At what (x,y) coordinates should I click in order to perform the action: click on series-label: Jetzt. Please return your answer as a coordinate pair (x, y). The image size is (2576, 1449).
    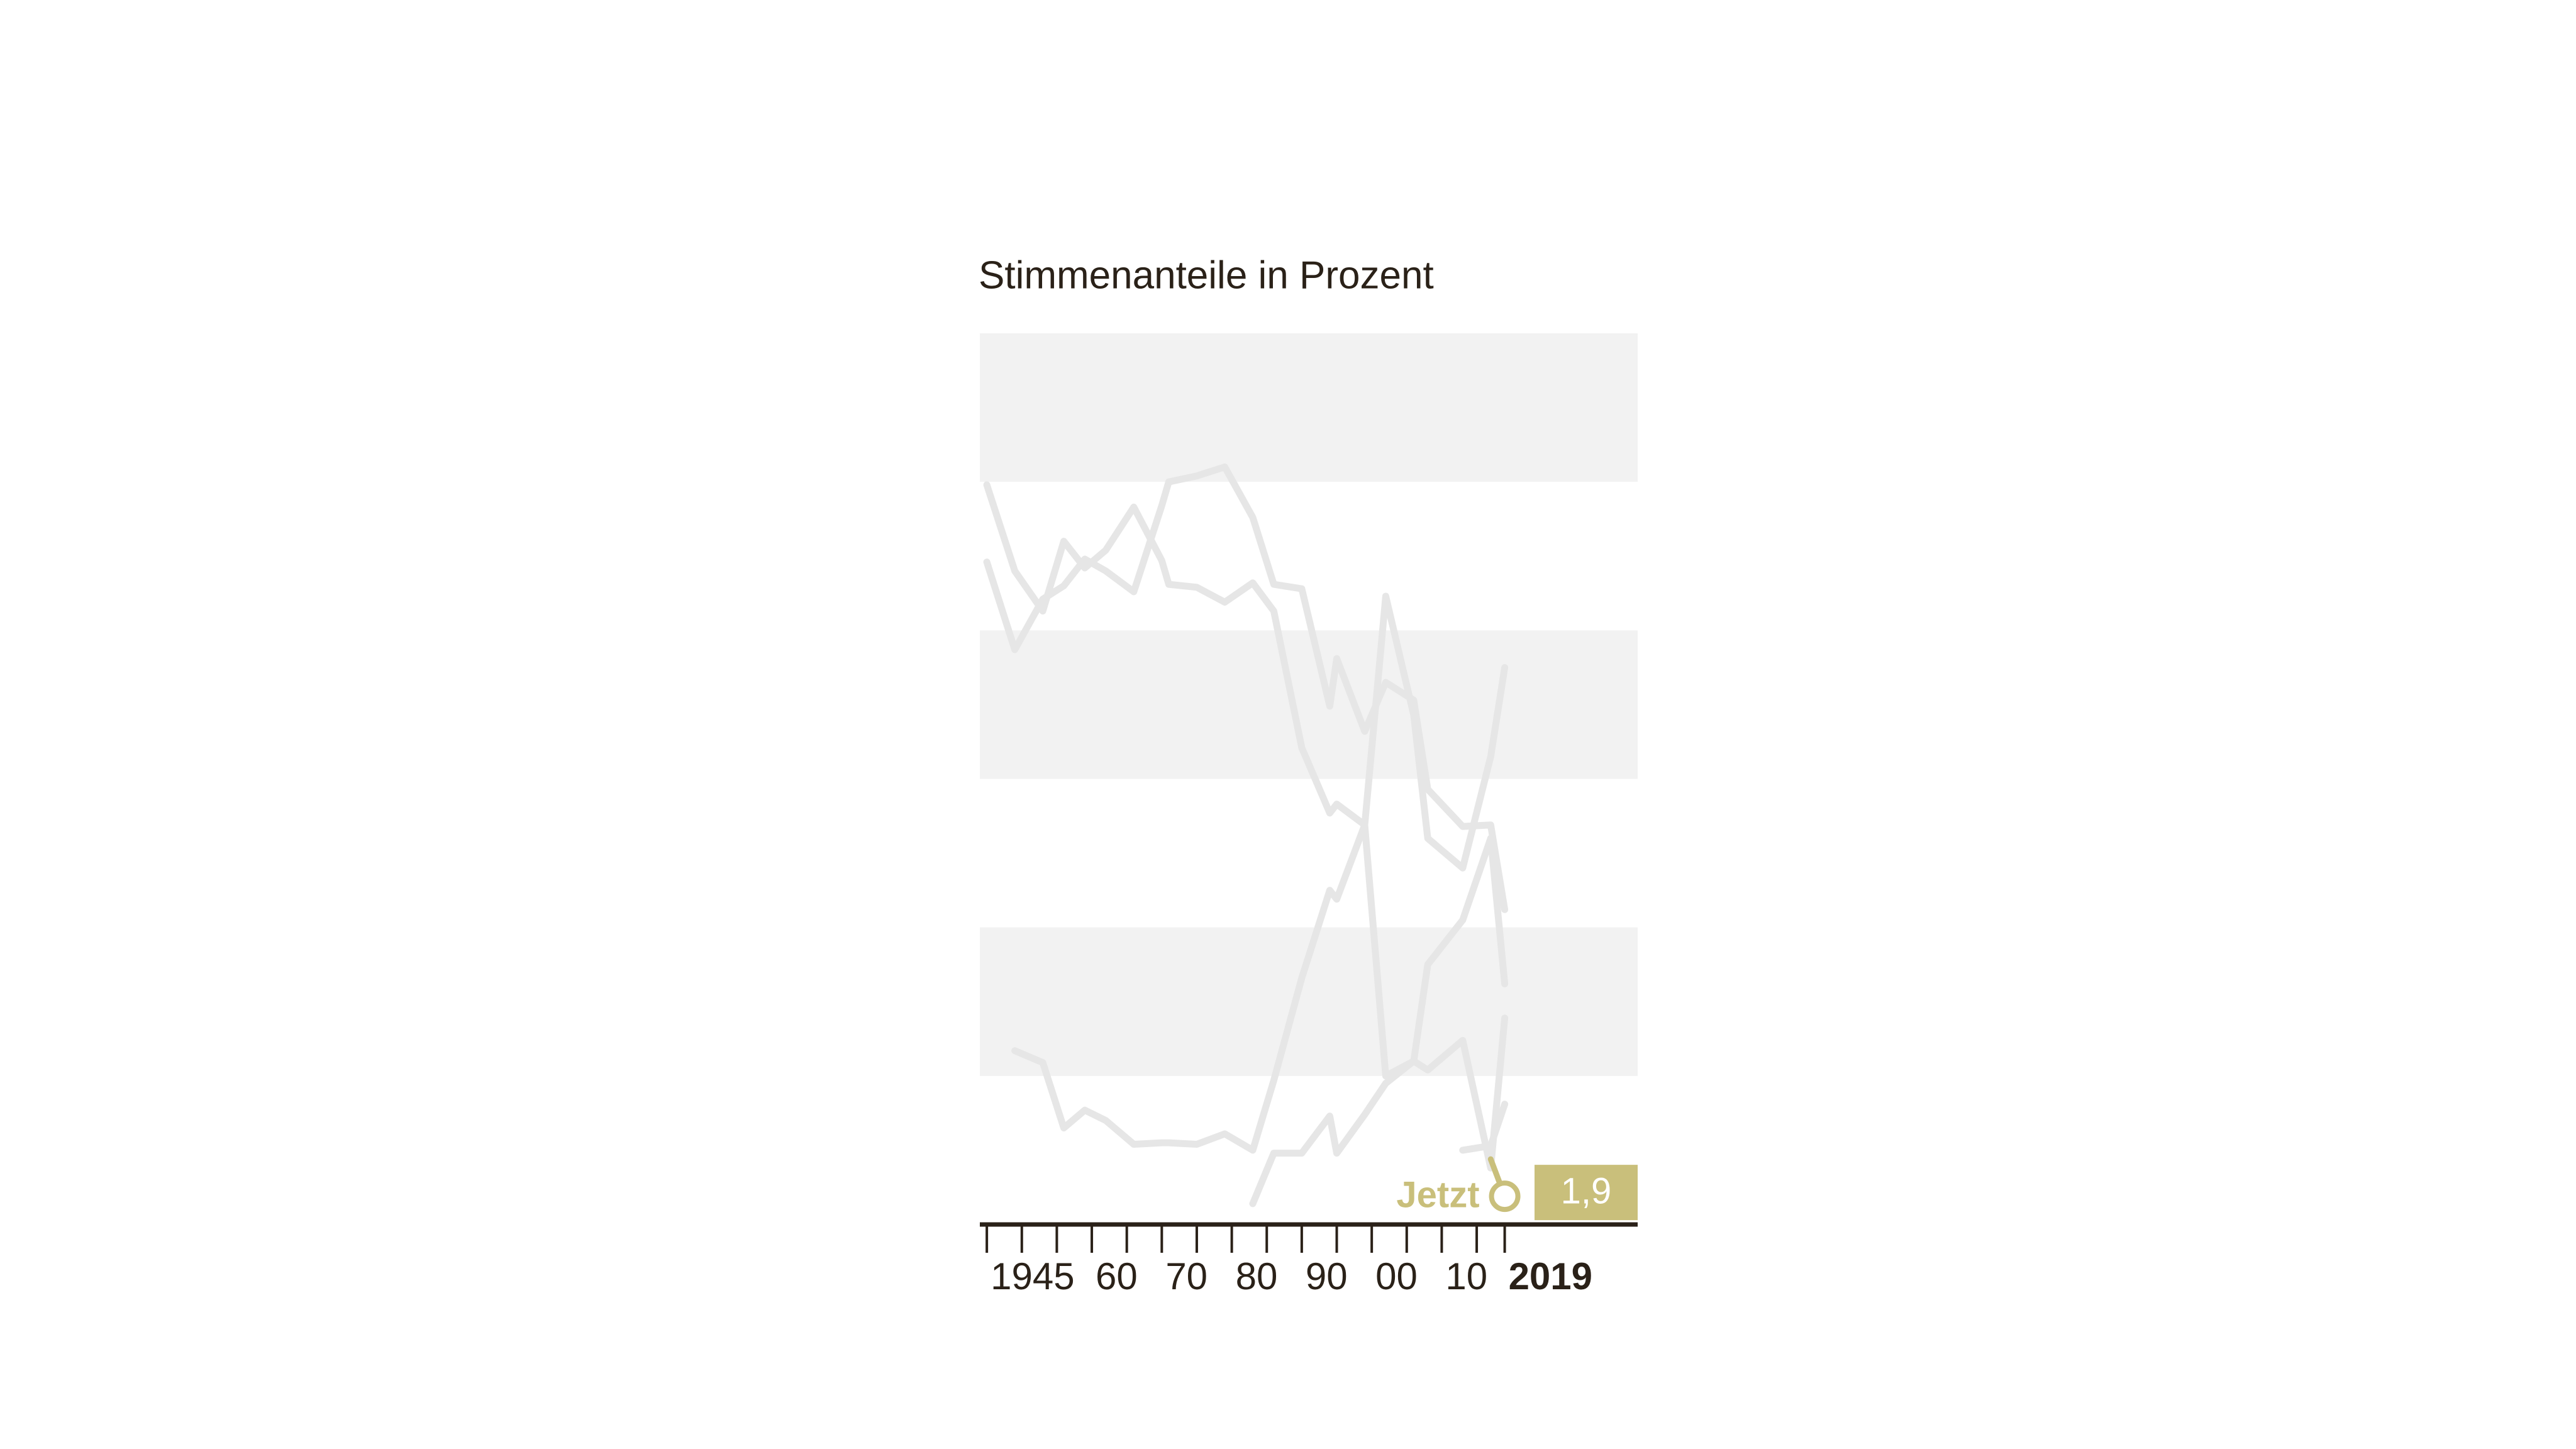
    Looking at the image, I should click on (1437, 1194).